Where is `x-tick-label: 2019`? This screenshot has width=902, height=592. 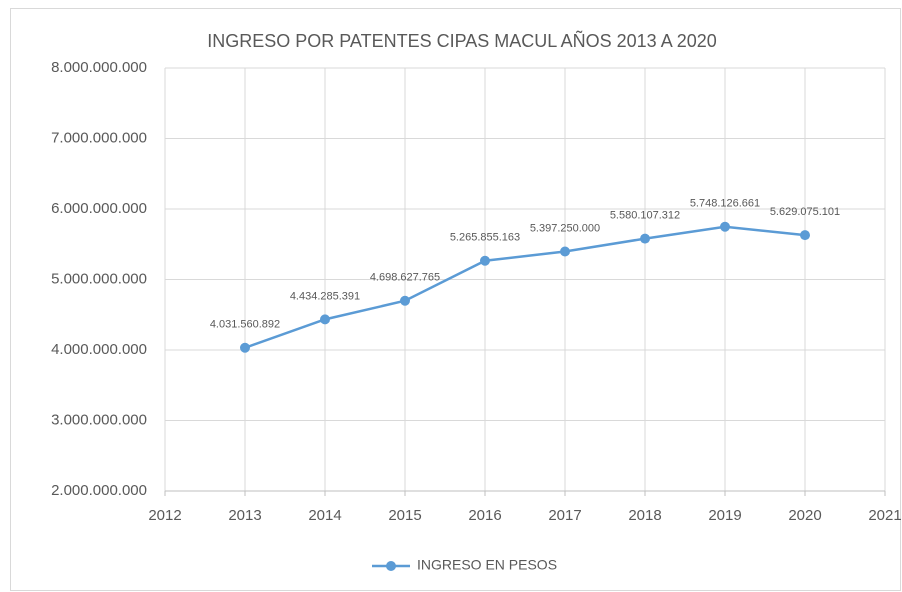 x-tick-label: 2019 is located at coordinates (724, 515).